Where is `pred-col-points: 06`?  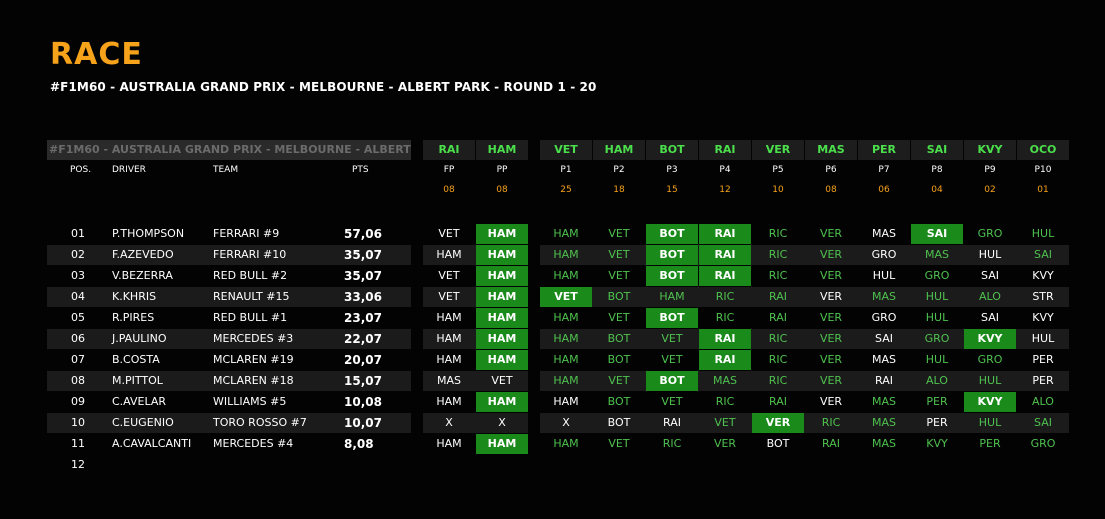 pred-col-points: 06 is located at coordinates (884, 190).